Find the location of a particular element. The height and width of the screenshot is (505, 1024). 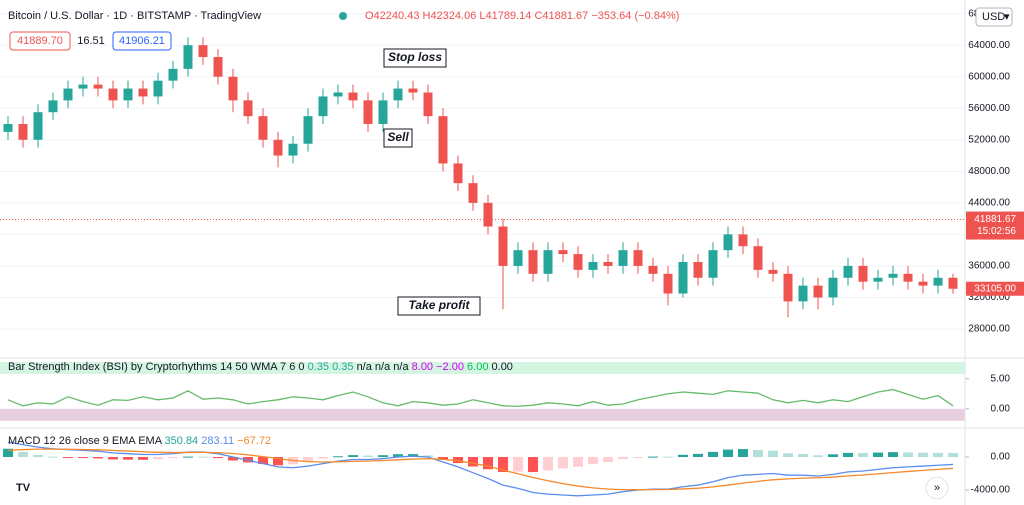

currency-button is located at coordinates (994, 17).